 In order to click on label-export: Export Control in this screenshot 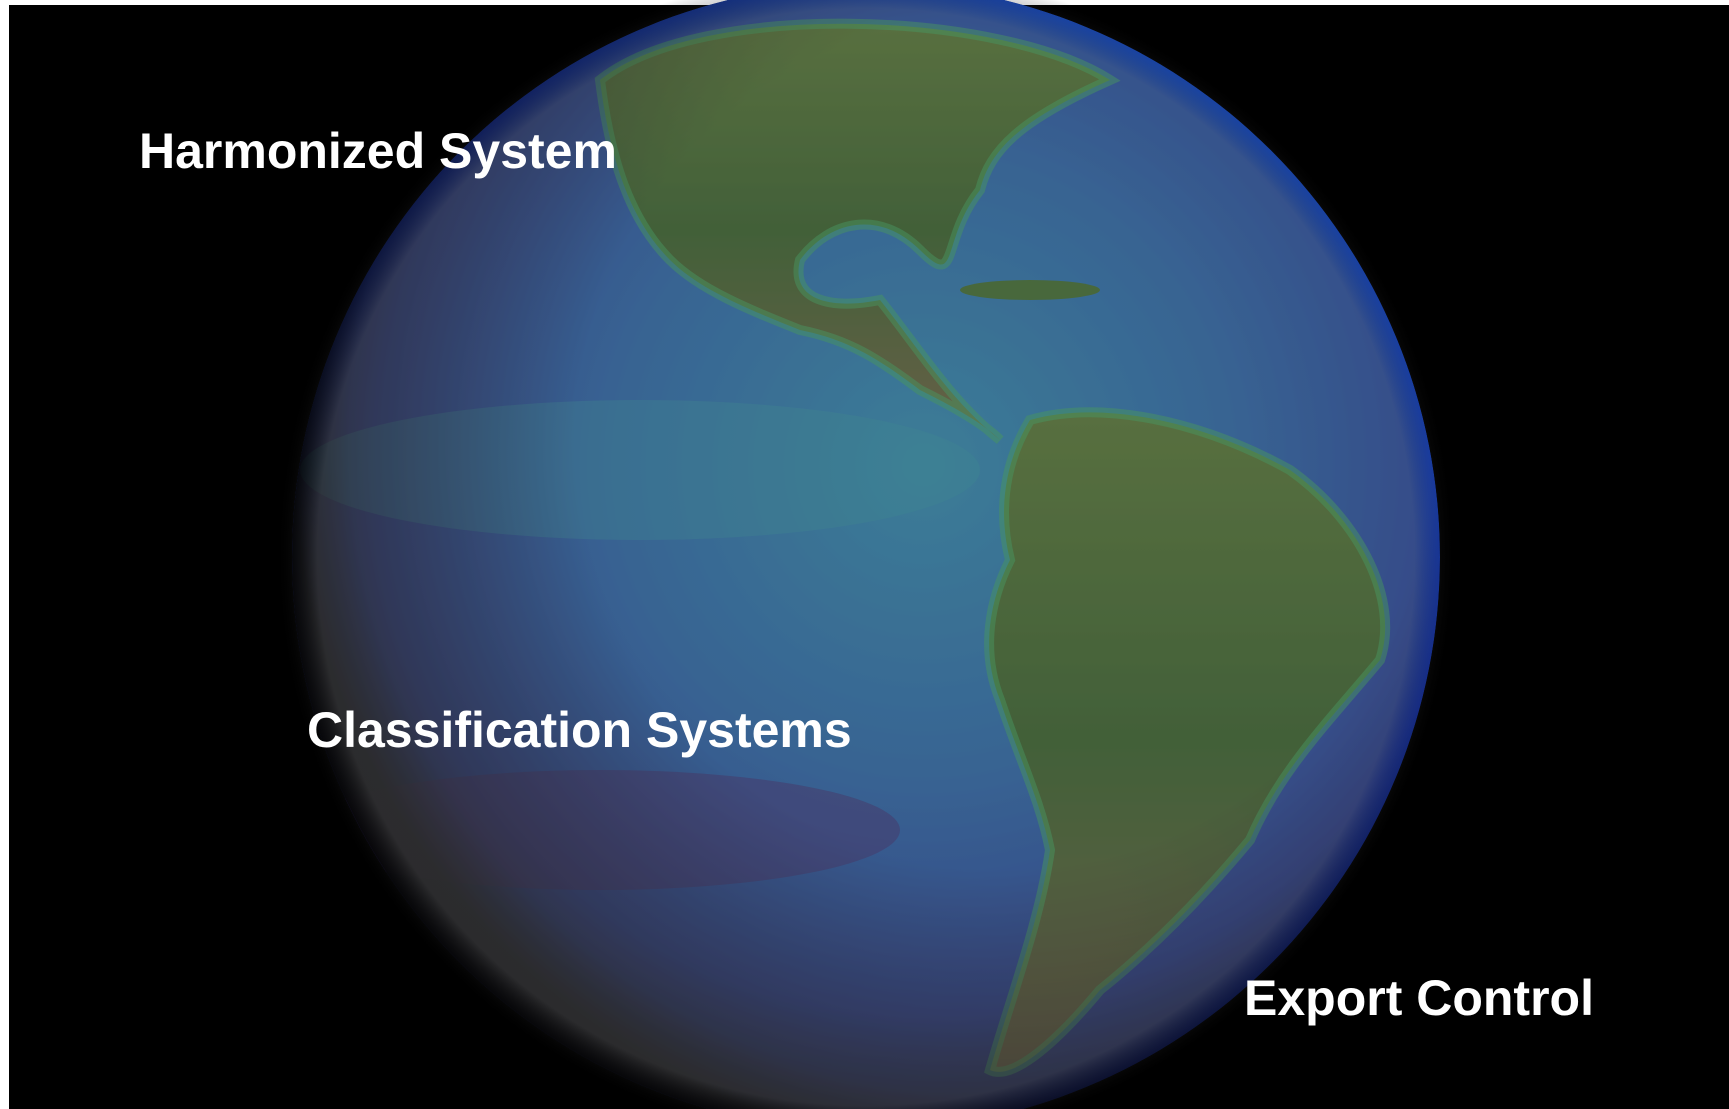, I will do `click(1419, 998)`.